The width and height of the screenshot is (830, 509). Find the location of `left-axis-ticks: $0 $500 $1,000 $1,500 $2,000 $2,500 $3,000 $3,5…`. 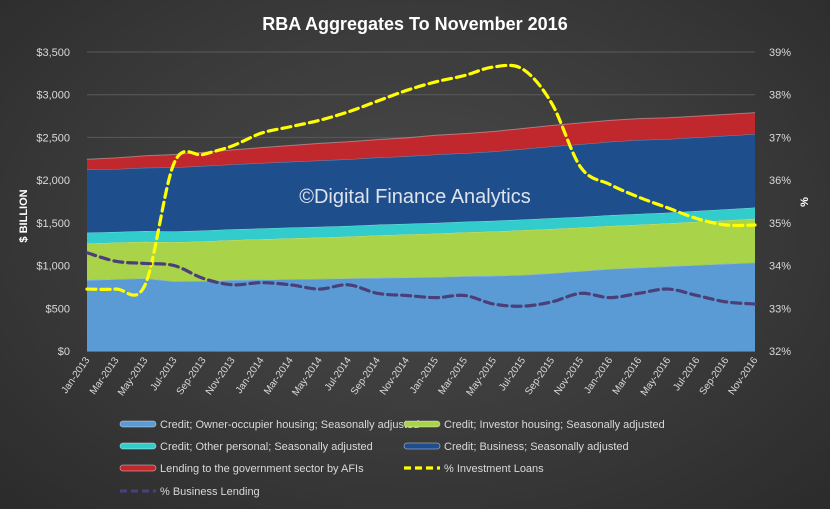

left-axis-ticks: $0 $500 $1,000 $1,500 $2,000 $2,500 $3,000 $3,5… is located at coordinates (53, 202).